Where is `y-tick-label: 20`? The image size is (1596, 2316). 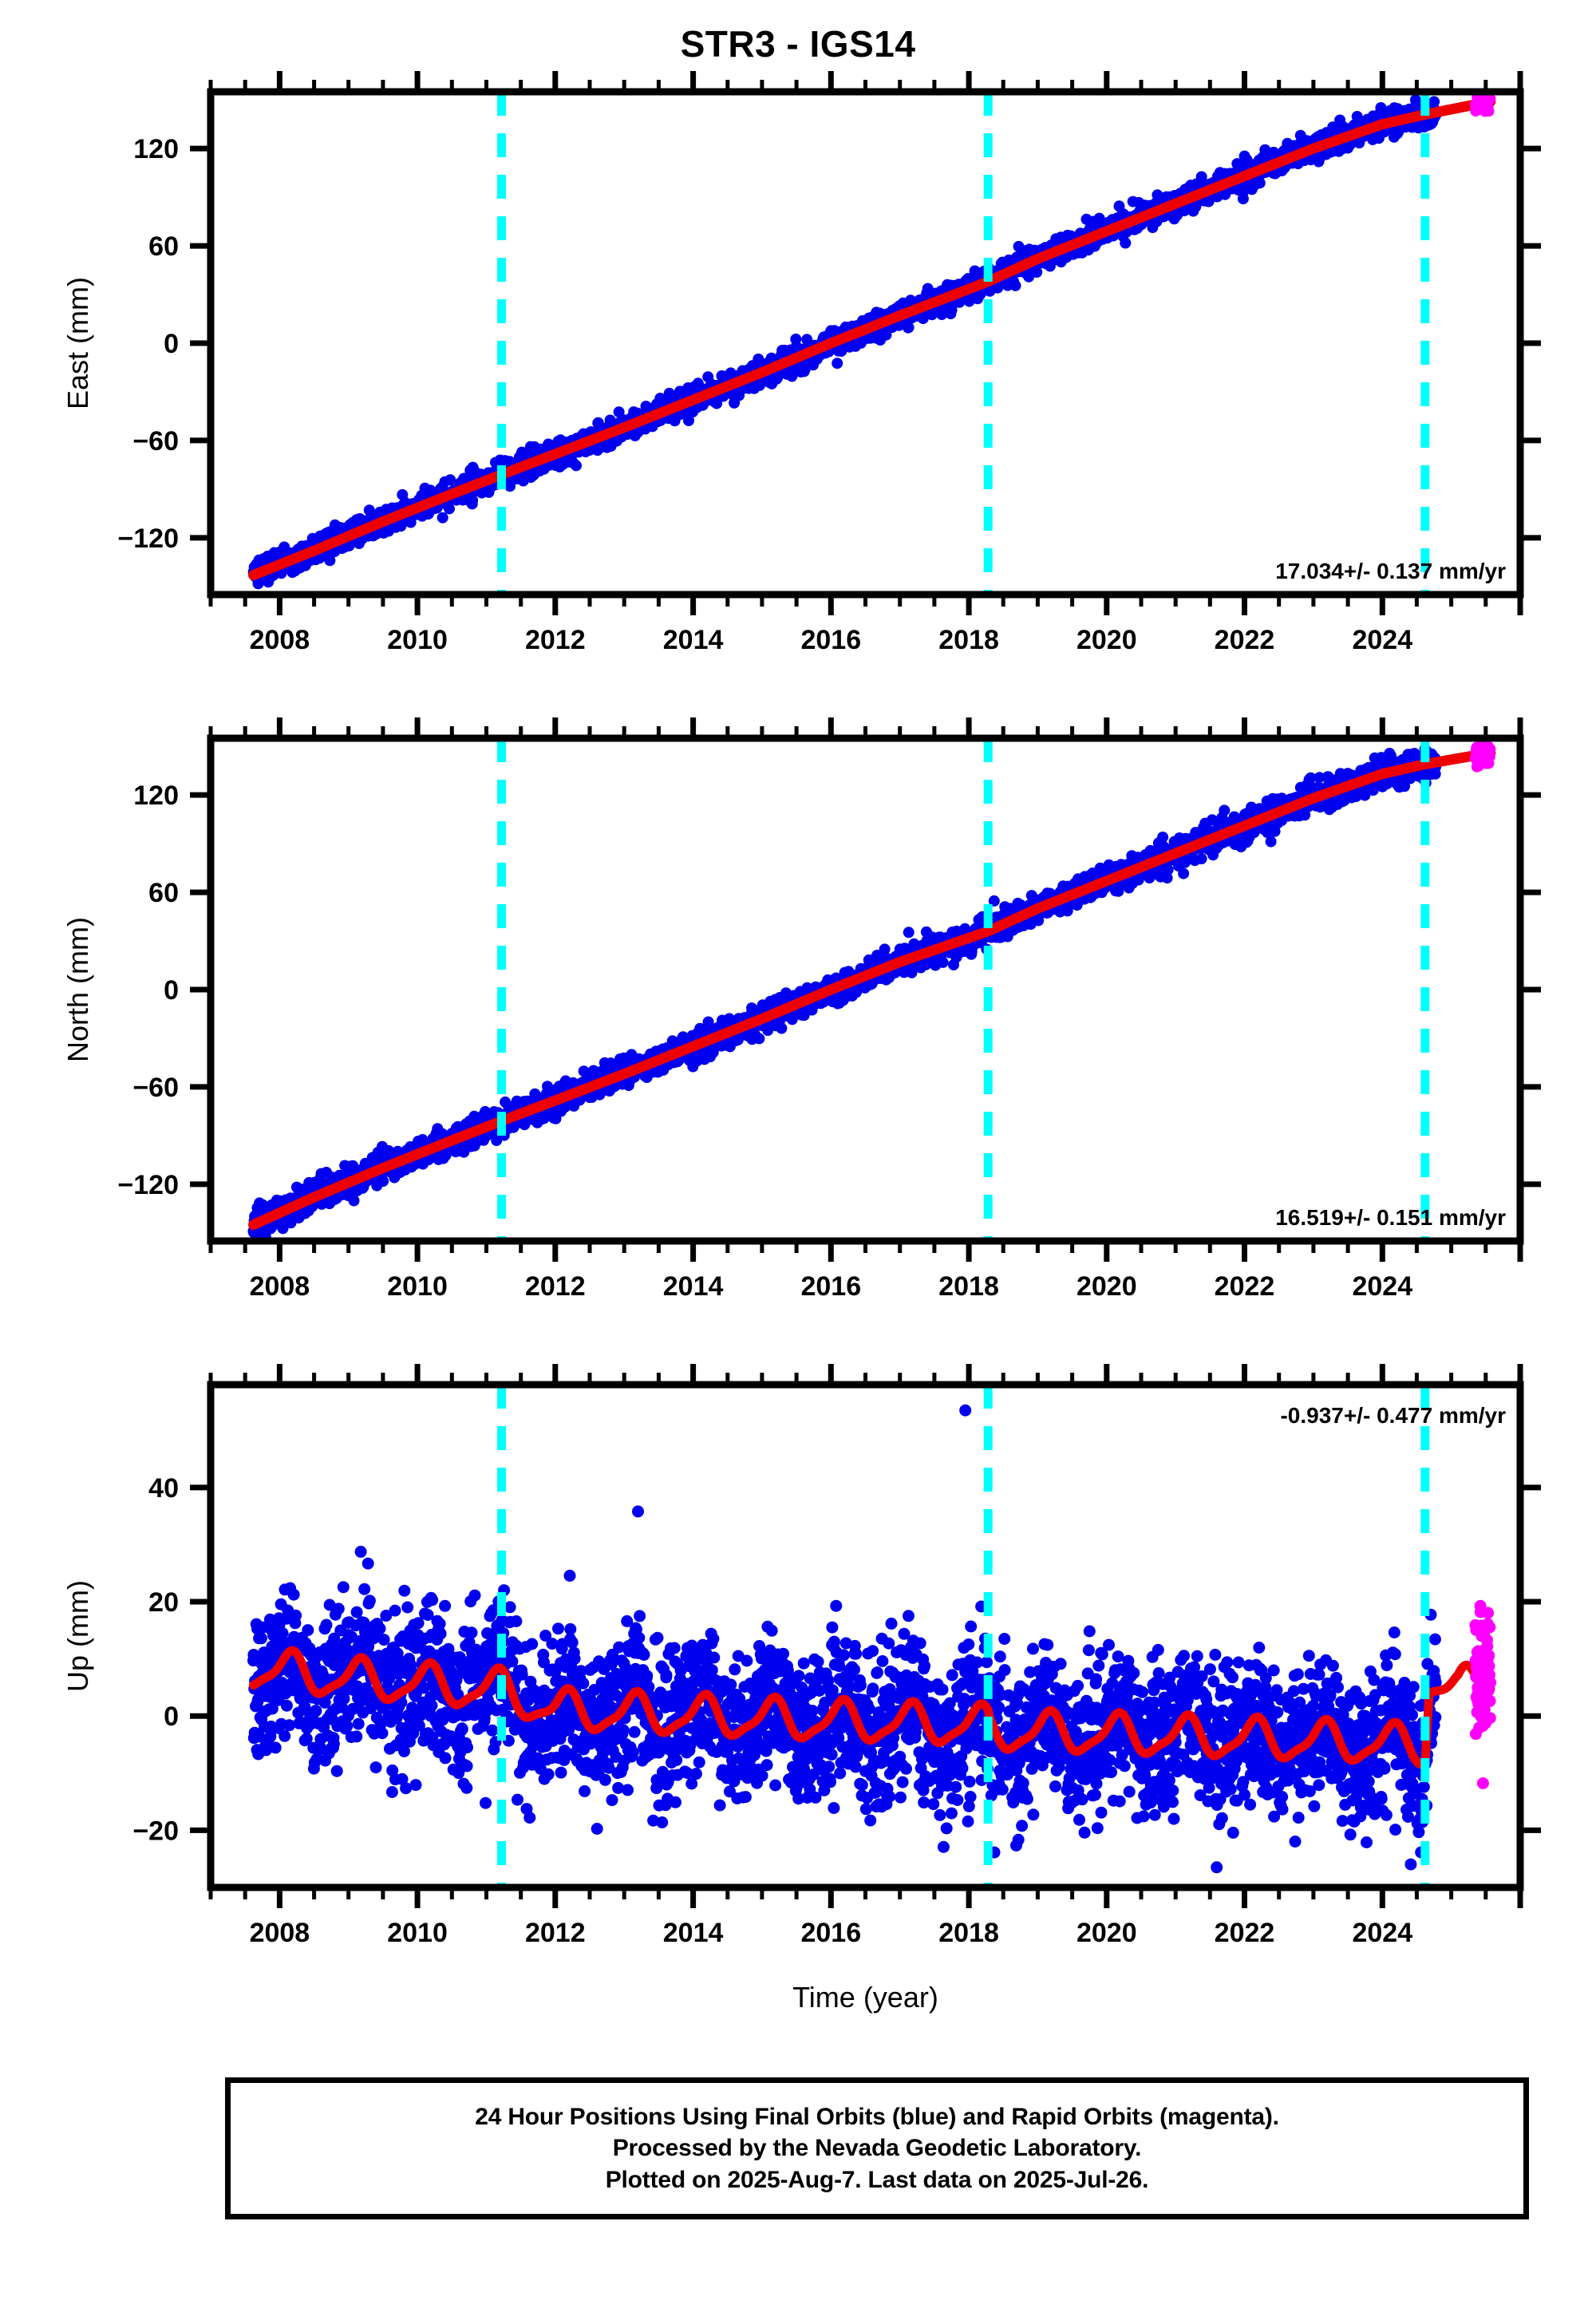 y-tick-label: 20 is located at coordinates (163, 1602).